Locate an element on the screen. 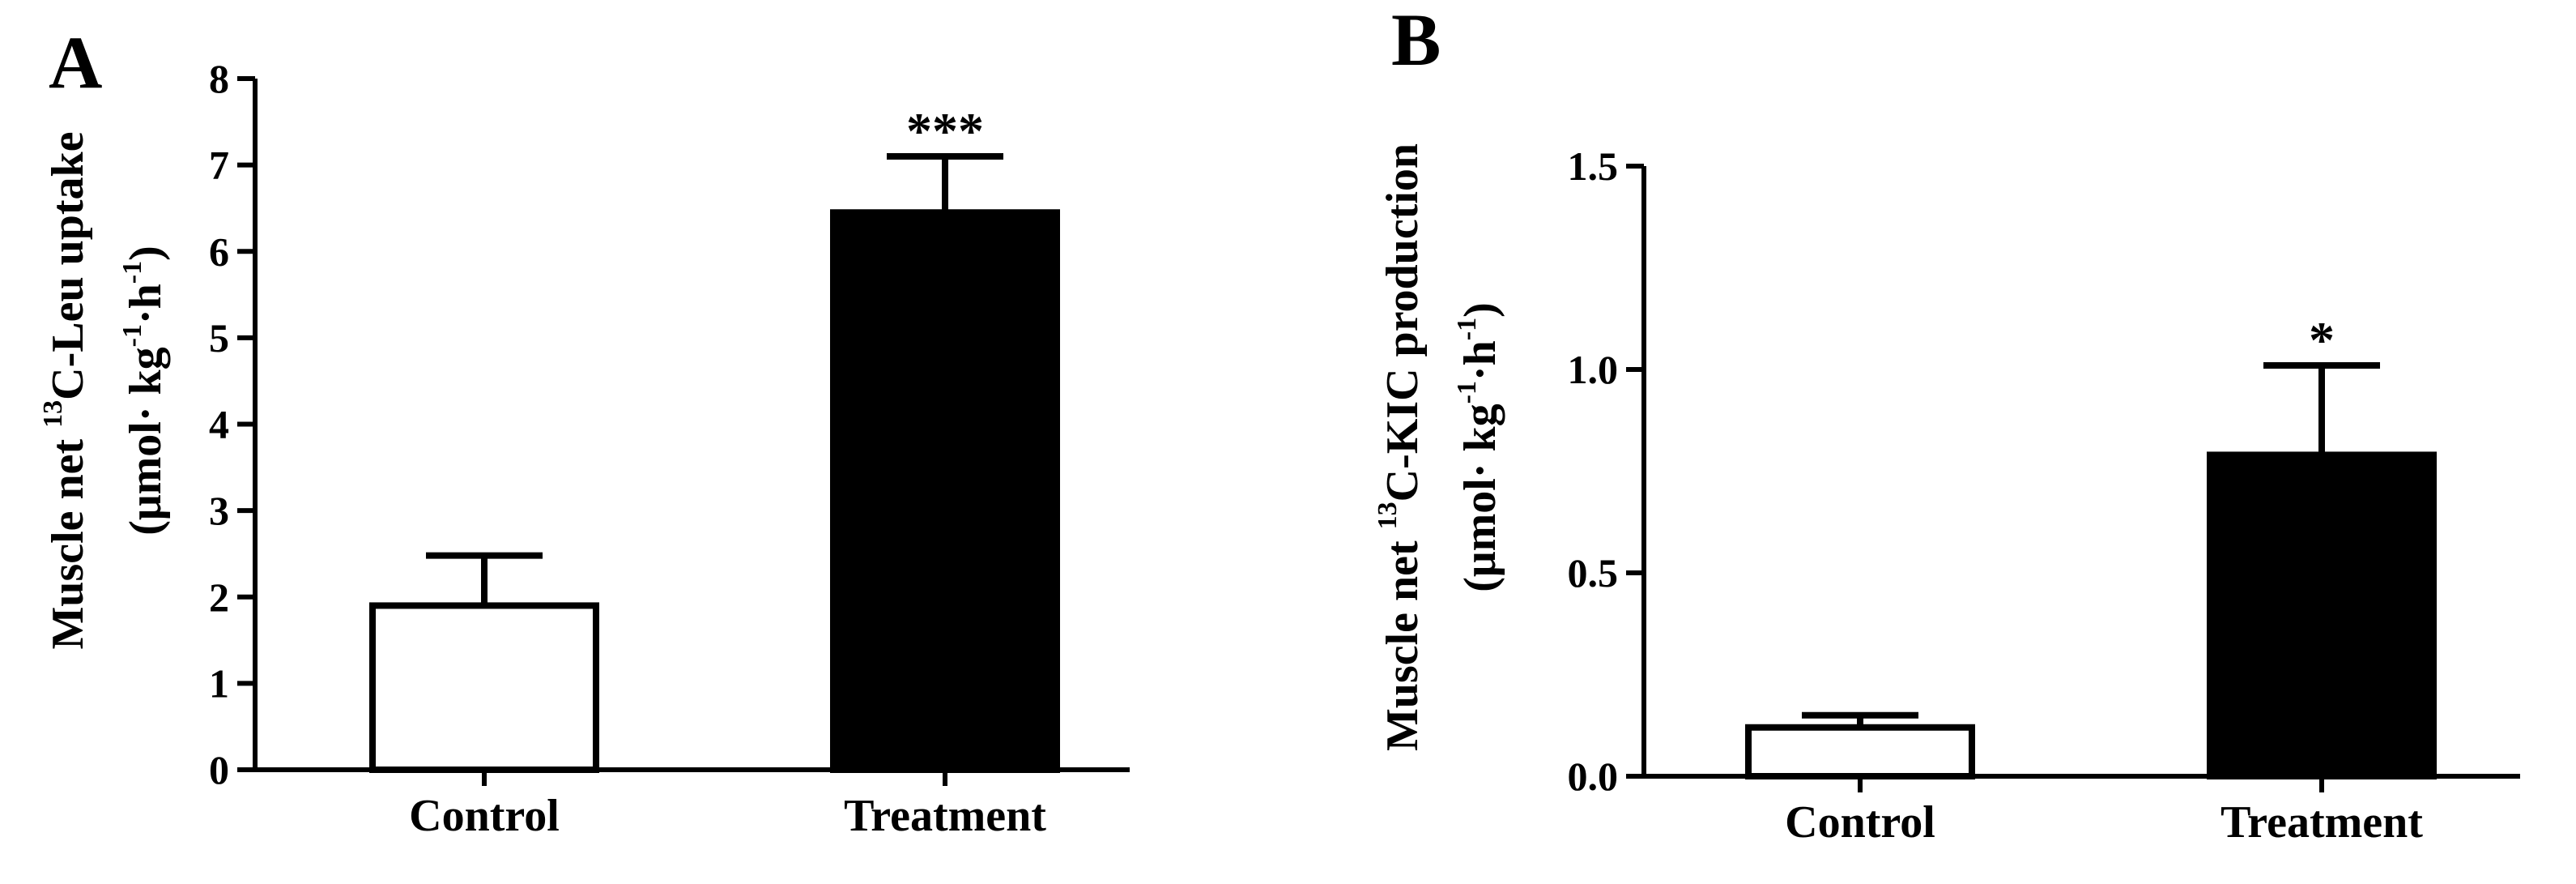 The image size is (2576, 884). y-ticks-a: 0 1 2 3 4 5 6 7 8 is located at coordinates (232, 424).